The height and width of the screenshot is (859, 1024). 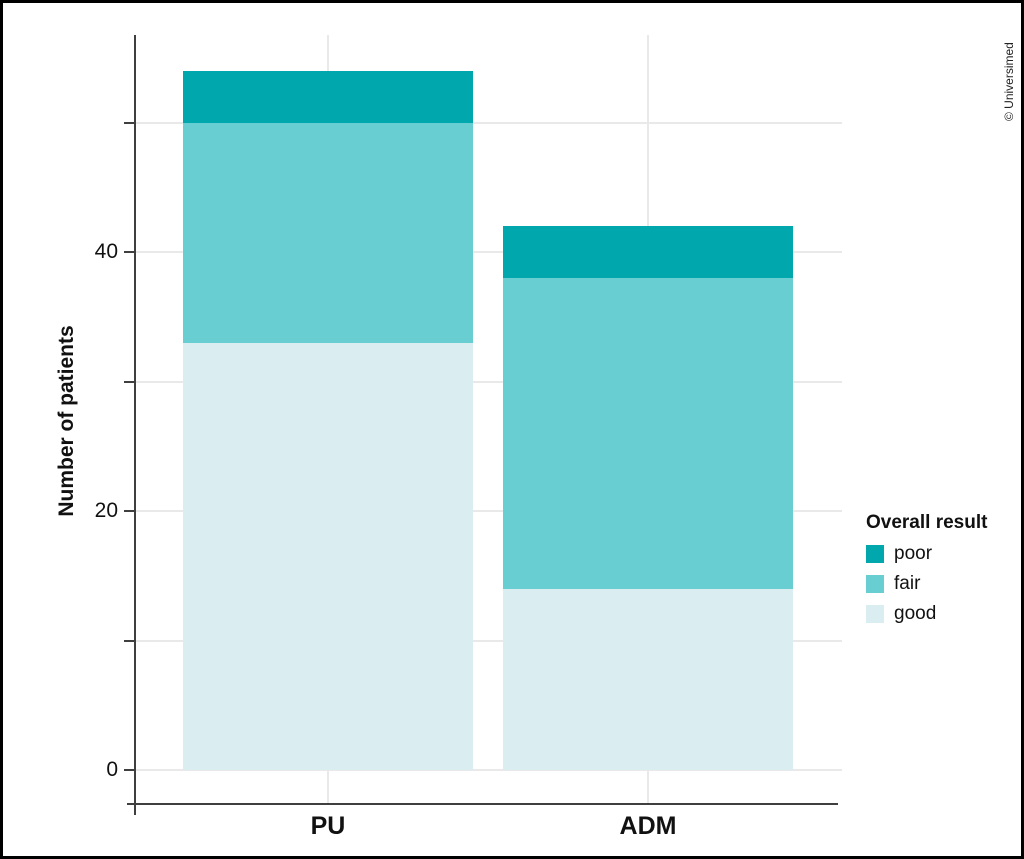 What do you see at coordinates (648, 826) in the screenshot?
I see `x-category-label-ADM: ADM` at bounding box center [648, 826].